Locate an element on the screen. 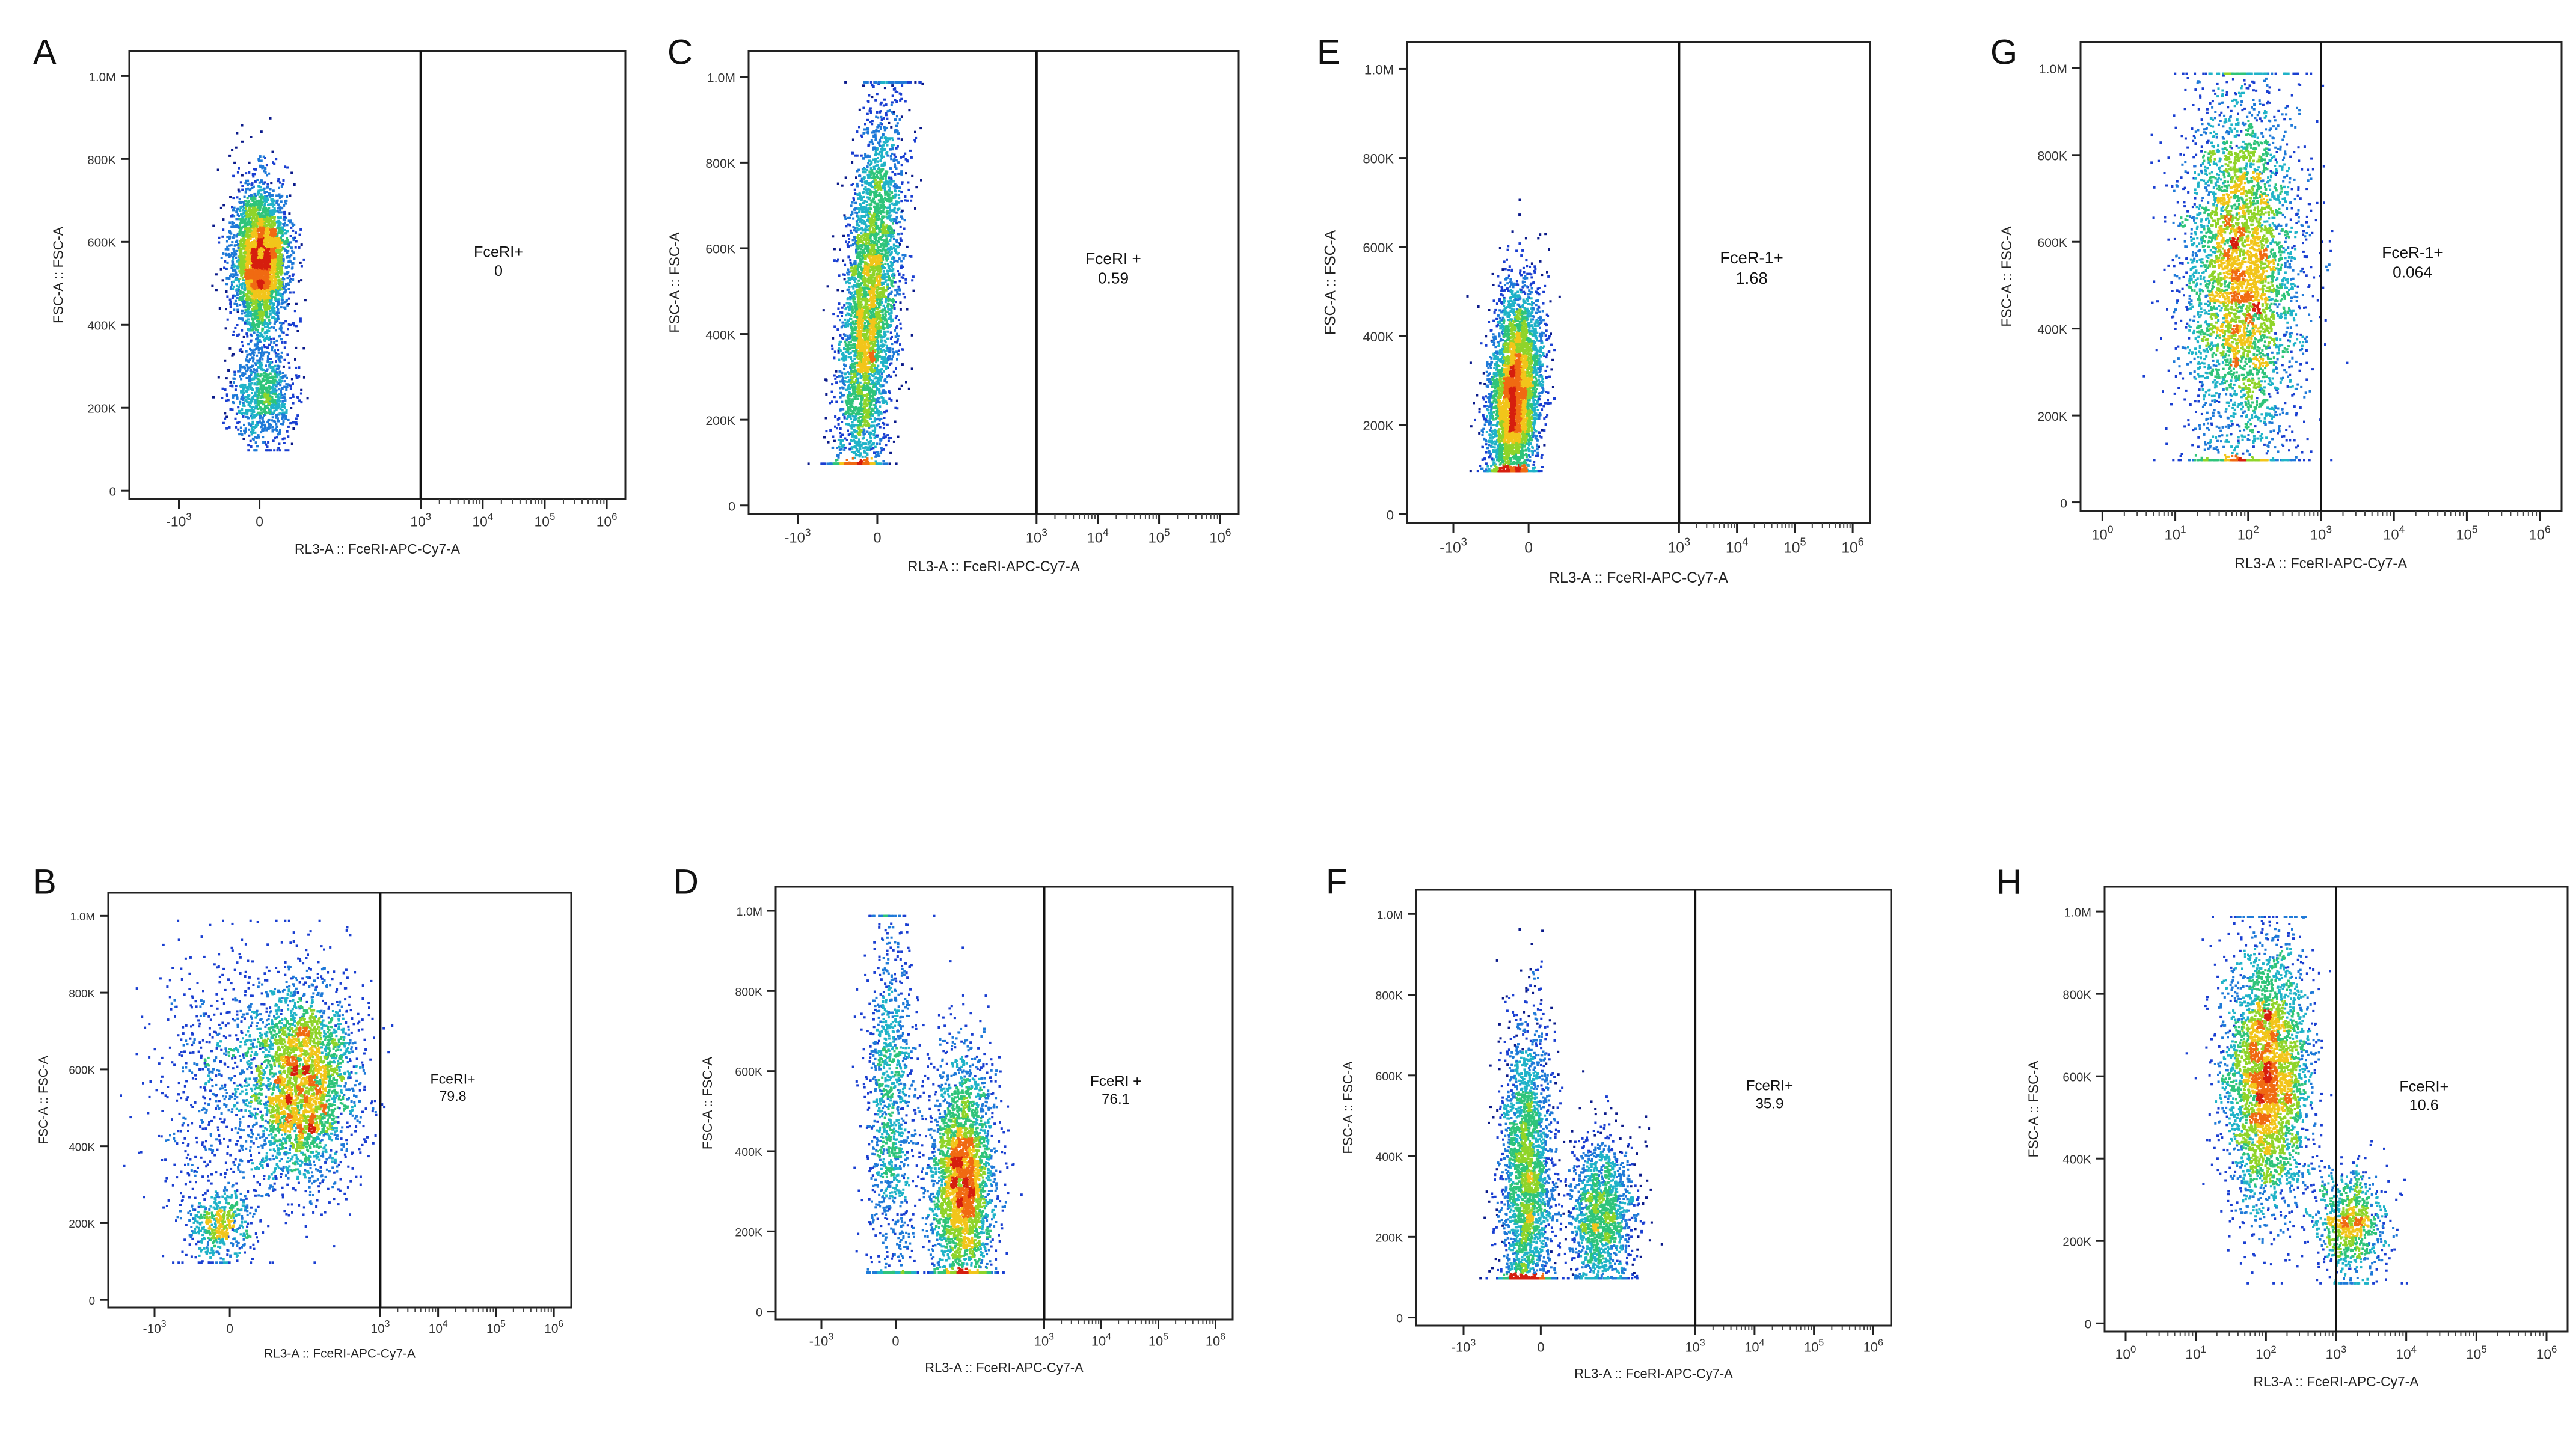 The image size is (2576, 1432). y-tick-label: 1.0M is located at coordinates (102, 77).